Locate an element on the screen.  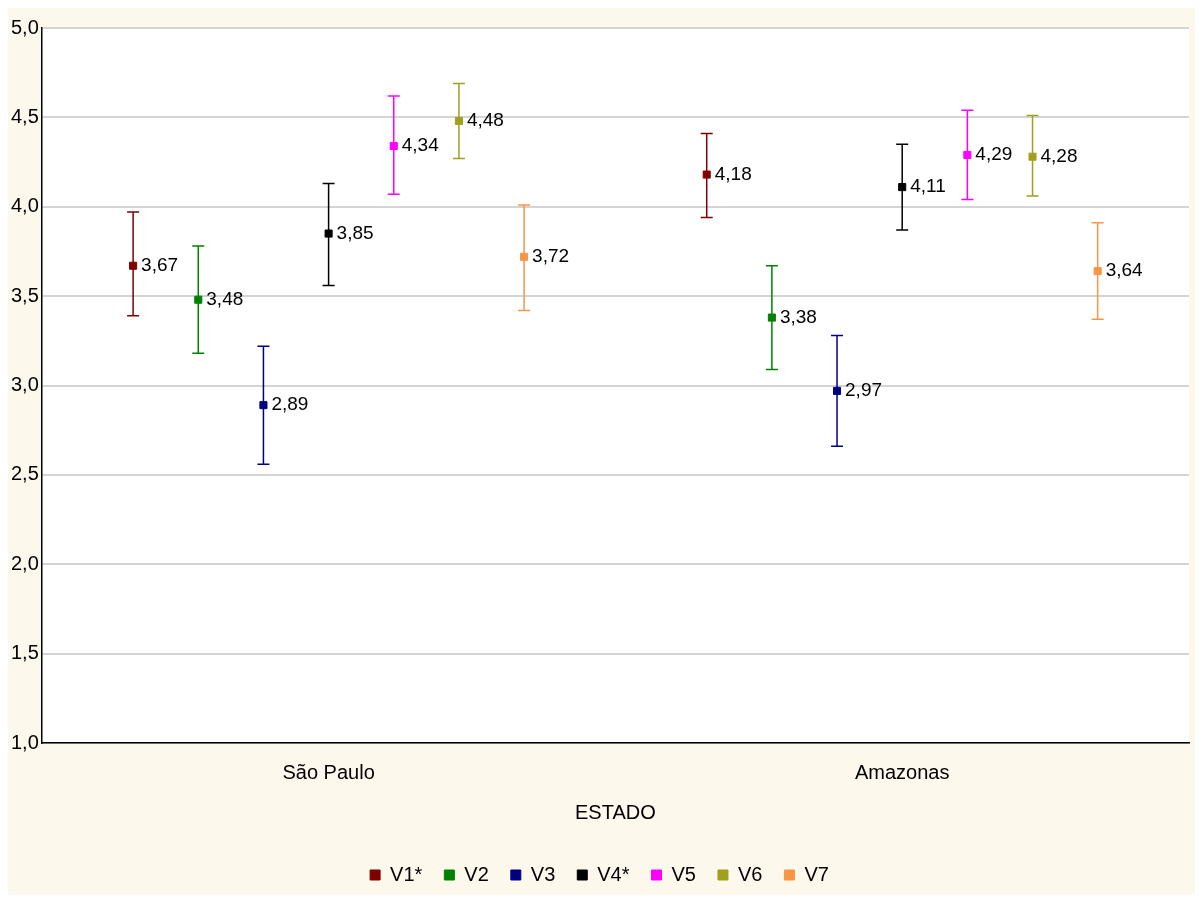
data-label: 3,85 is located at coordinates (355, 232).